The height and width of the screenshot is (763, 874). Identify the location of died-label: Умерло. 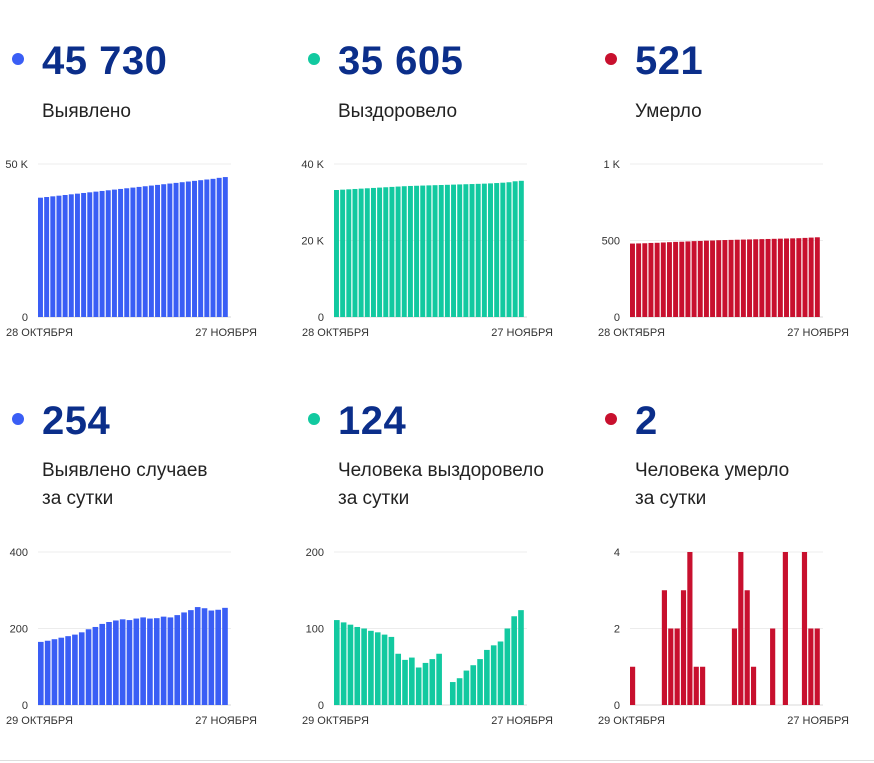
(668, 111).